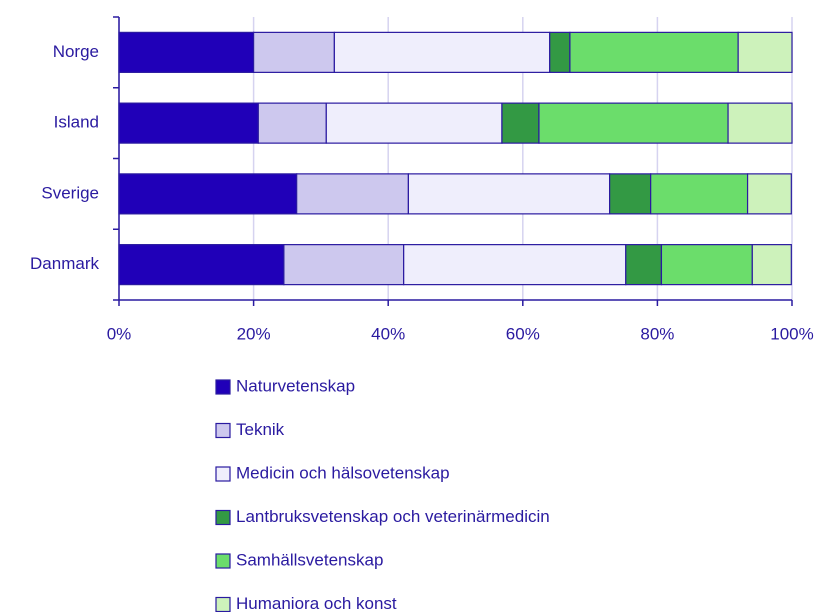  What do you see at coordinates (295, 385) in the screenshot?
I see `legend-label: Naturvetenskap` at bounding box center [295, 385].